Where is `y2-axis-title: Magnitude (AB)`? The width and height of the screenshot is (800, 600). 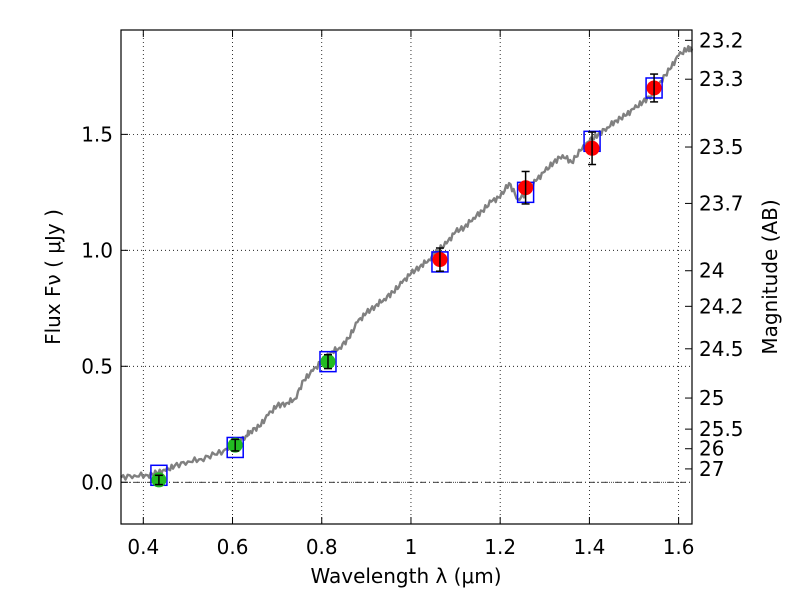
y2-axis-title: Magnitude (AB) is located at coordinates (770, 276).